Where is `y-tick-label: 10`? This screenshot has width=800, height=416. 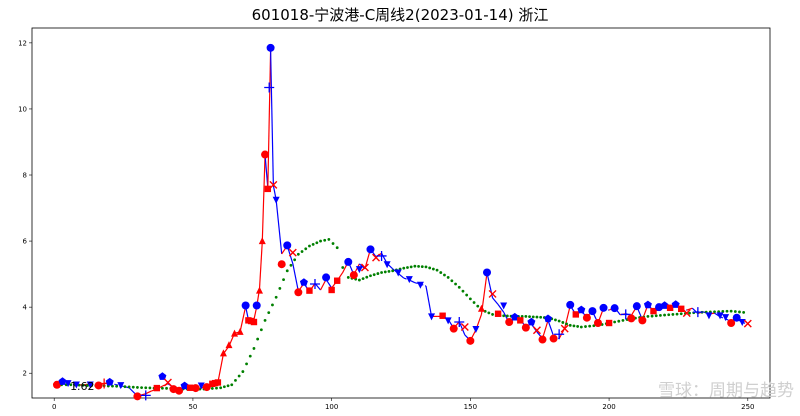
y-tick-label: 10 is located at coordinates (22, 109).